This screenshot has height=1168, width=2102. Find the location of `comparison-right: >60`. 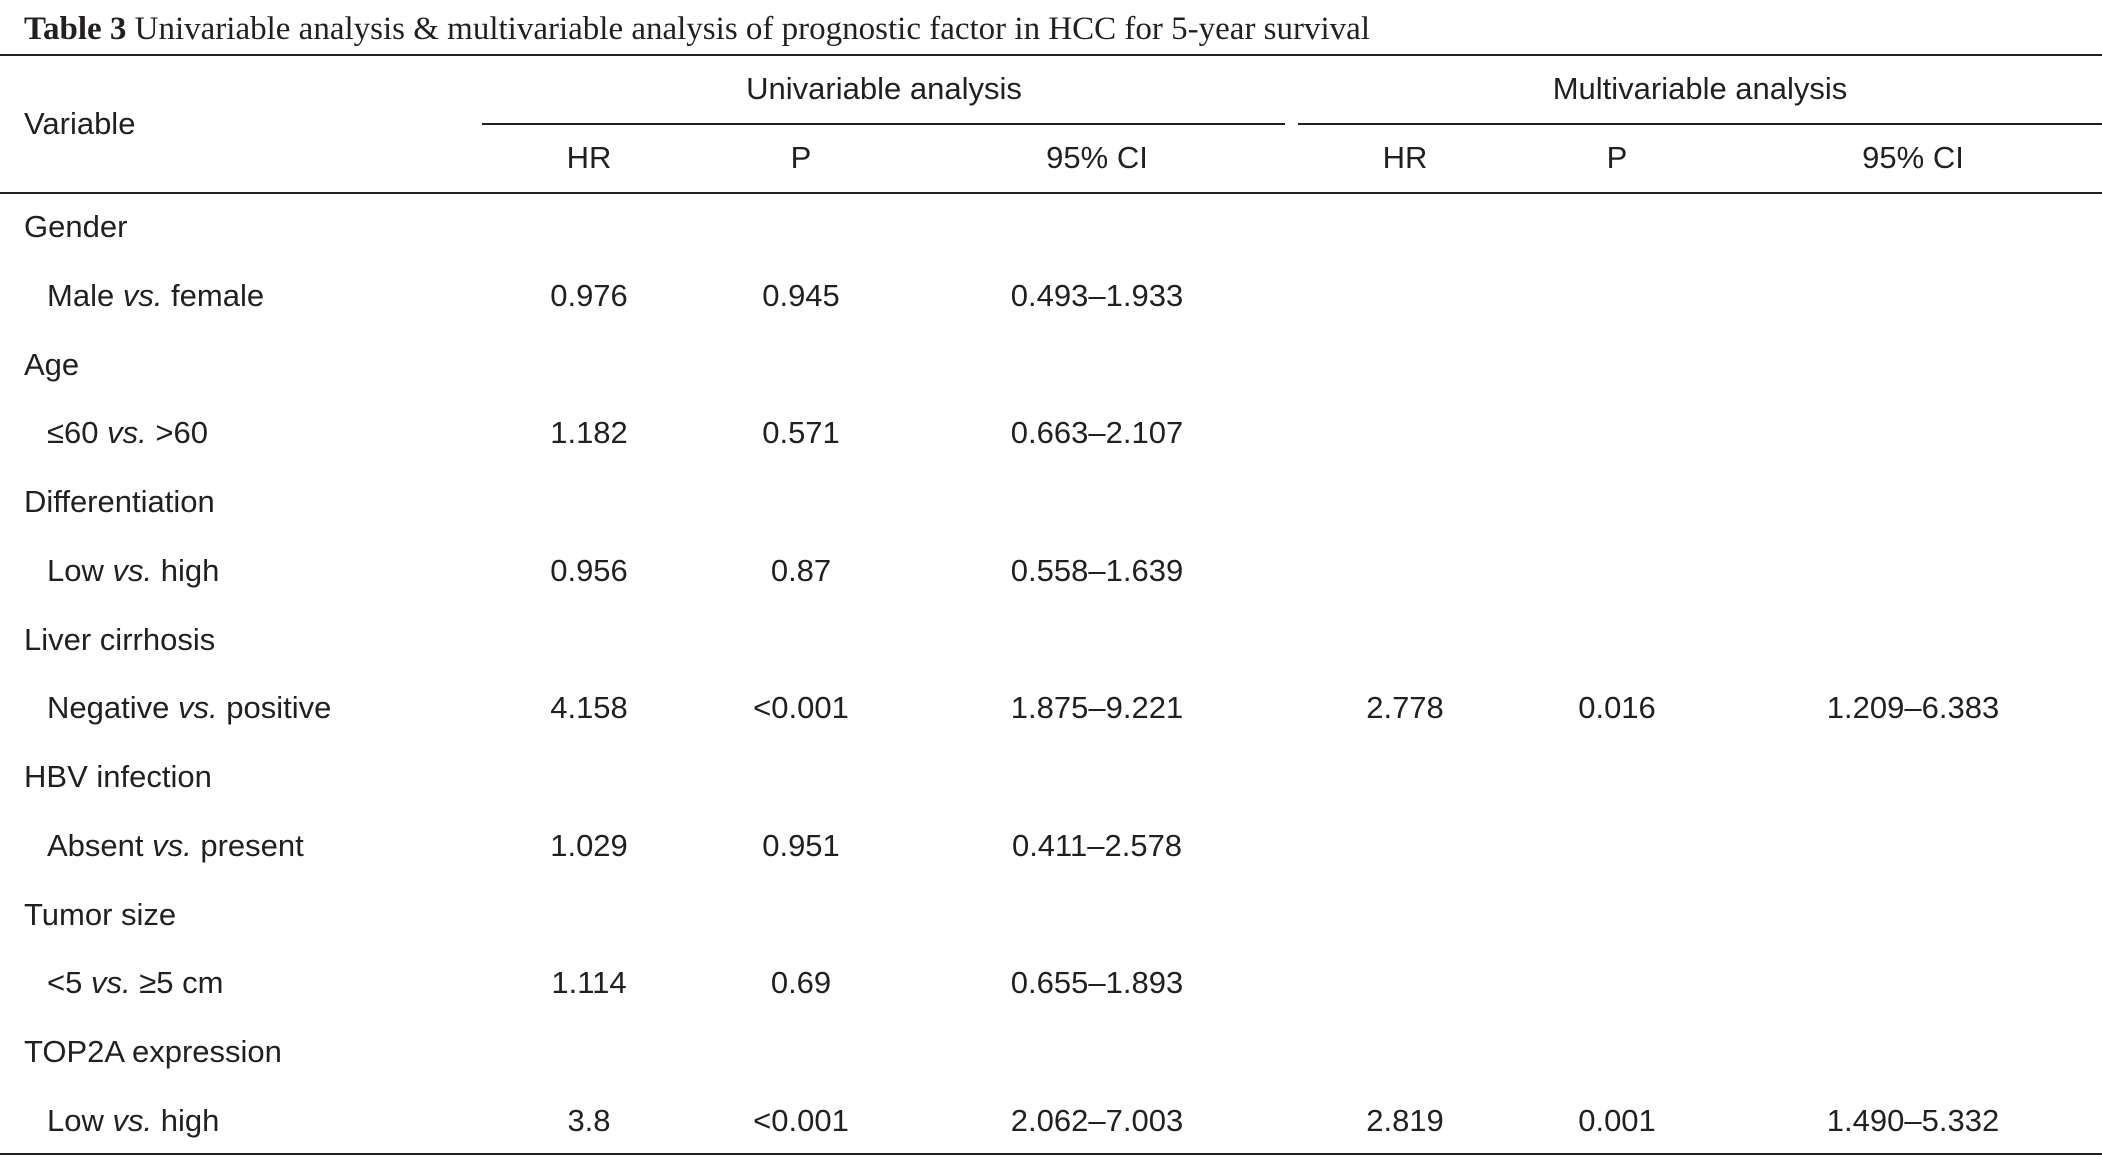

comparison-right: >60 is located at coordinates (177, 432).